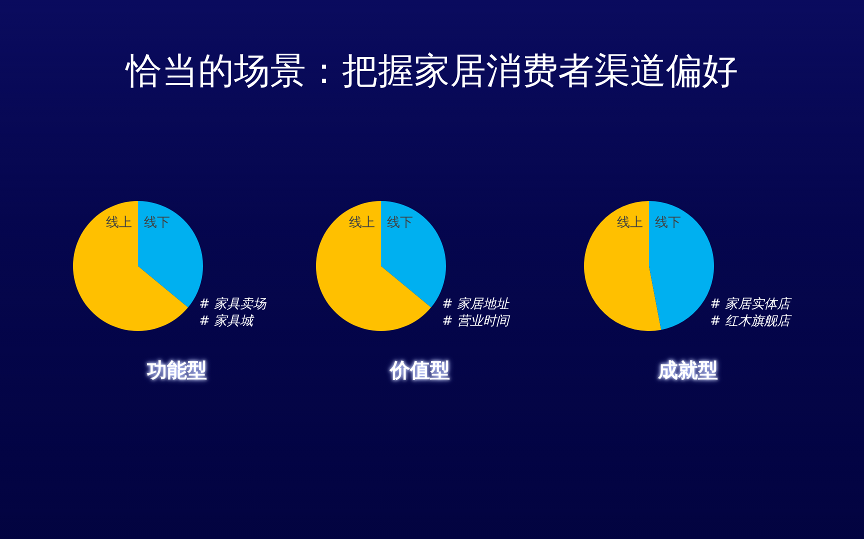 The width and height of the screenshot is (864, 539). What do you see at coordinates (431, 72) in the screenshot?
I see `text: 恰当的场景：把握家居消费者渠道偏好` at bounding box center [431, 72].